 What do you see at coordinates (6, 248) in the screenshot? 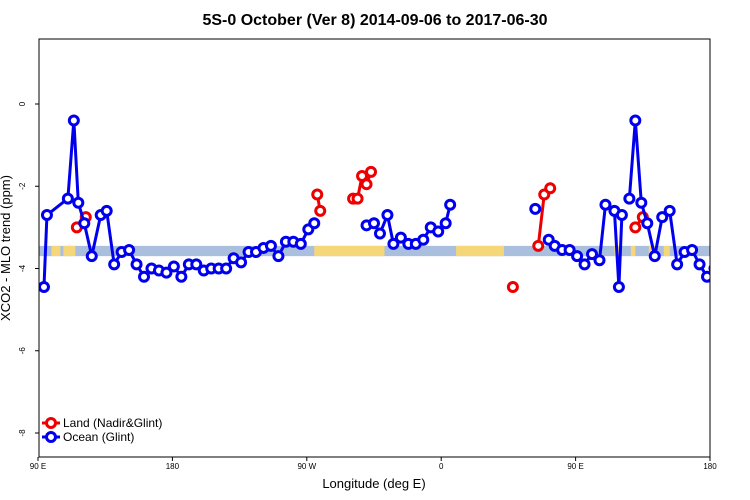
I see `y-axis-label: XCO2 - MLO trend (ppm)` at bounding box center [6, 248].